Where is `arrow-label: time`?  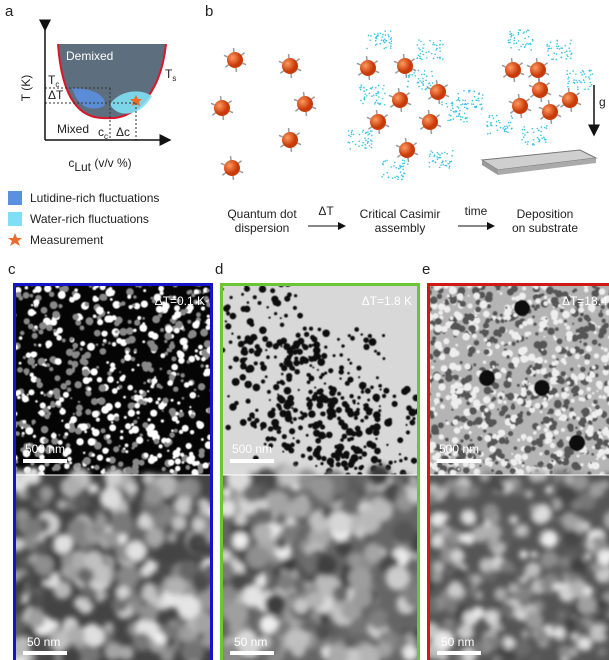
arrow-label: time is located at coordinates (476, 211).